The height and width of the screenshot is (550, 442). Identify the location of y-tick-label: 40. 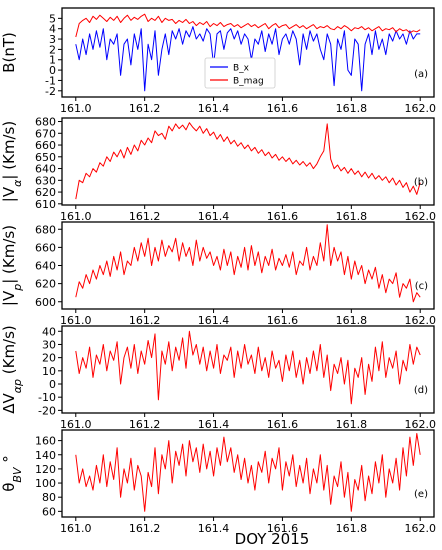
(49, 331).